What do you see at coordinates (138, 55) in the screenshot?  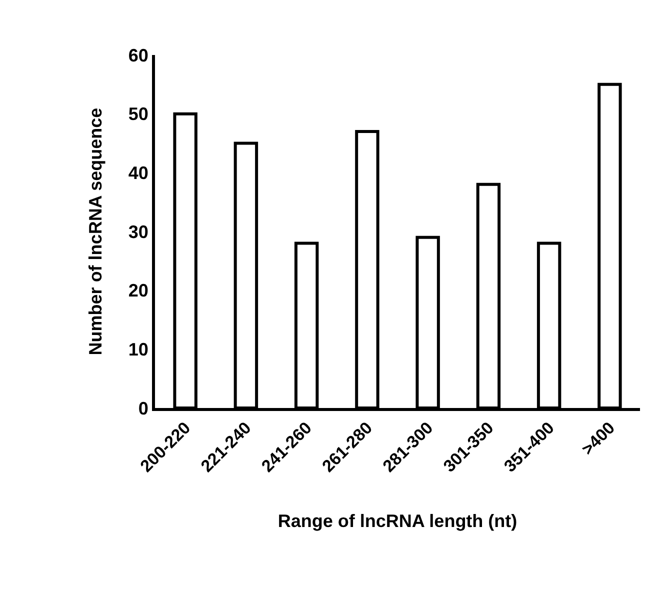 I see `y-tick-label: 60` at bounding box center [138, 55].